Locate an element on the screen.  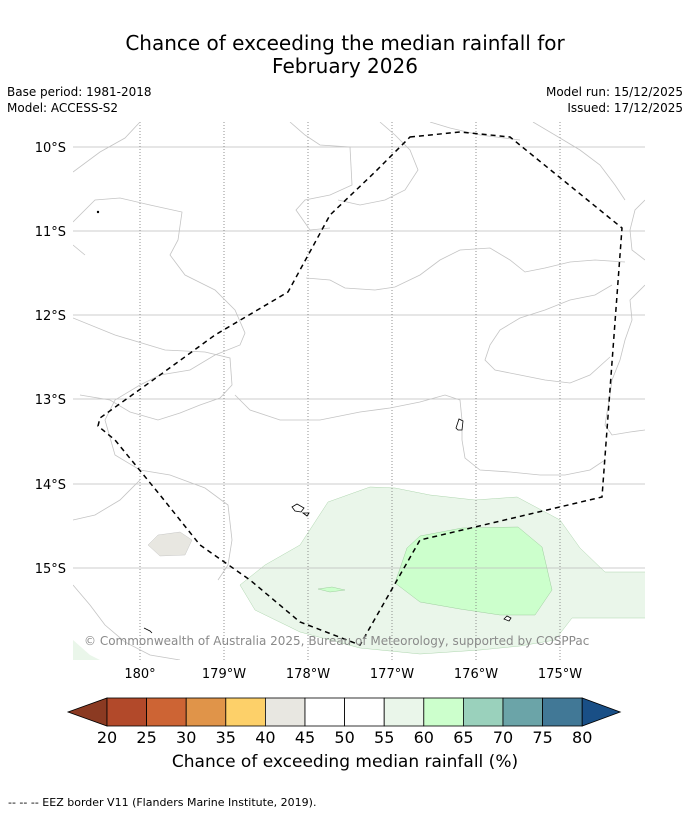
lat-tick-label: 10°S is located at coordinates (50, 148).